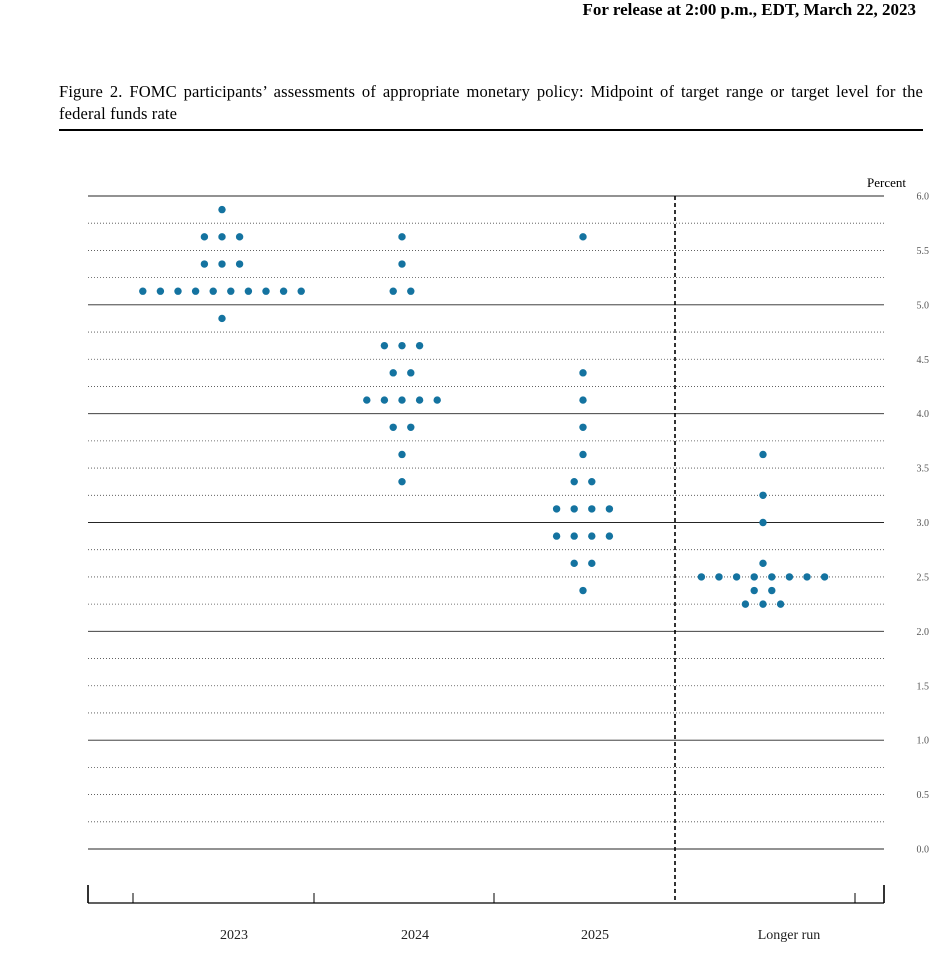  Describe the element at coordinates (595, 935) in the screenshot. I see `x-category-label: 2025` at that location.